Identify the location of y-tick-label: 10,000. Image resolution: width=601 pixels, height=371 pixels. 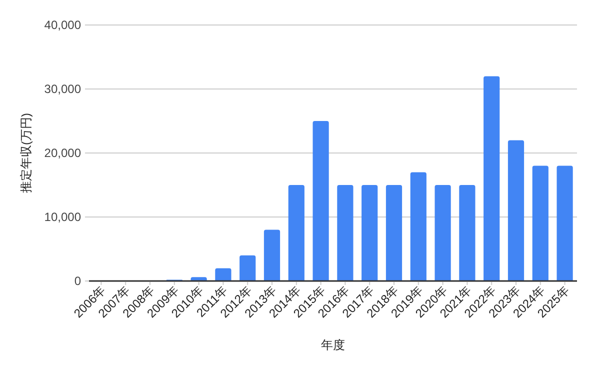
(63, 217).